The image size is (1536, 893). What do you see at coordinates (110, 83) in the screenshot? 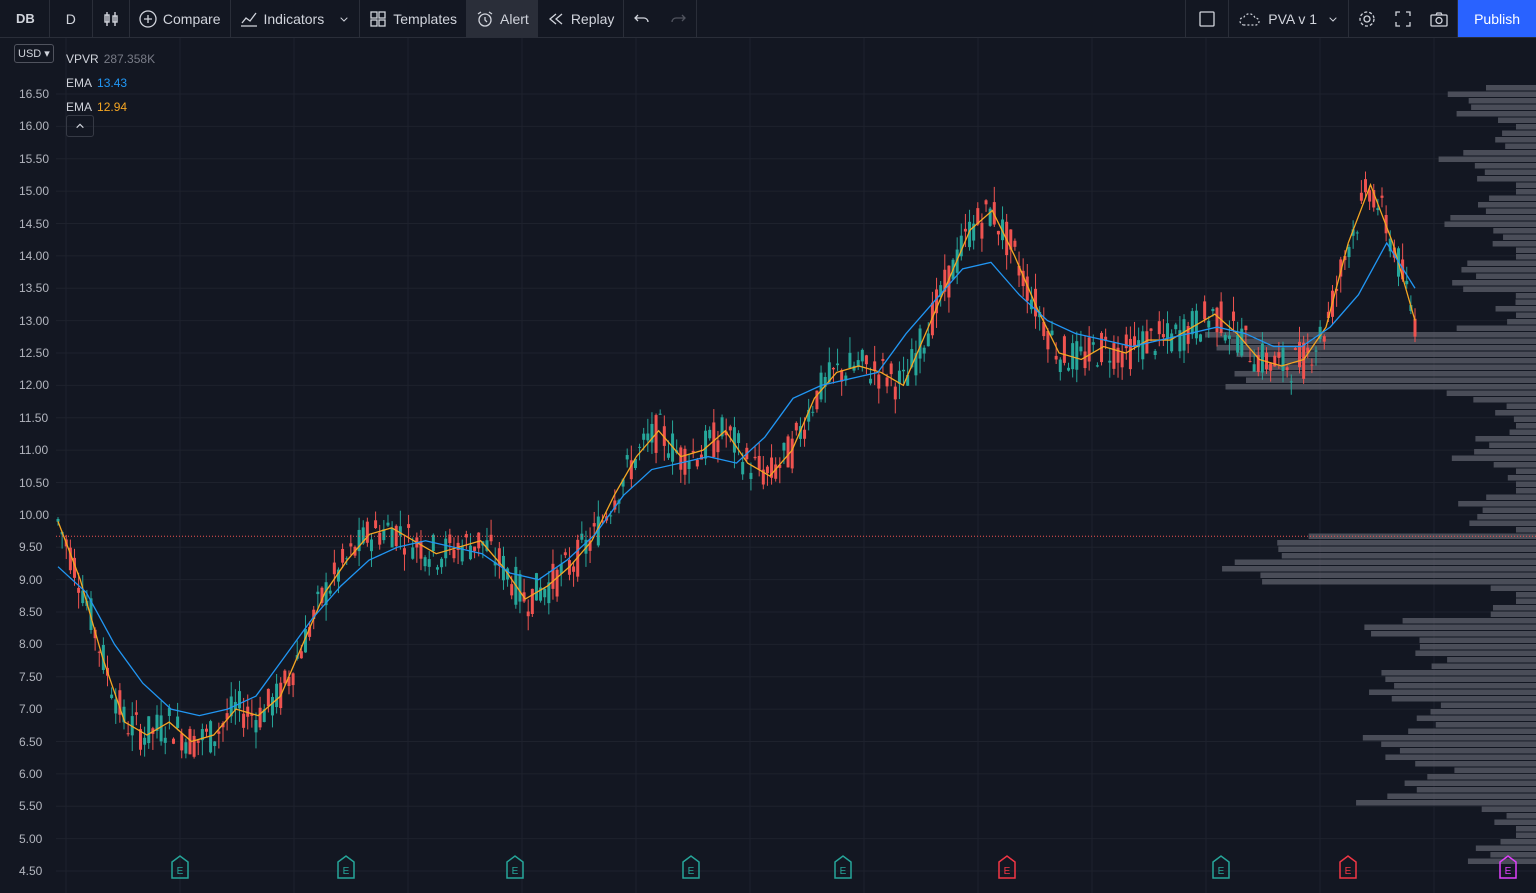
I see `legend-ema-fast: EMA 13.43` at bounding box center [110, 83].